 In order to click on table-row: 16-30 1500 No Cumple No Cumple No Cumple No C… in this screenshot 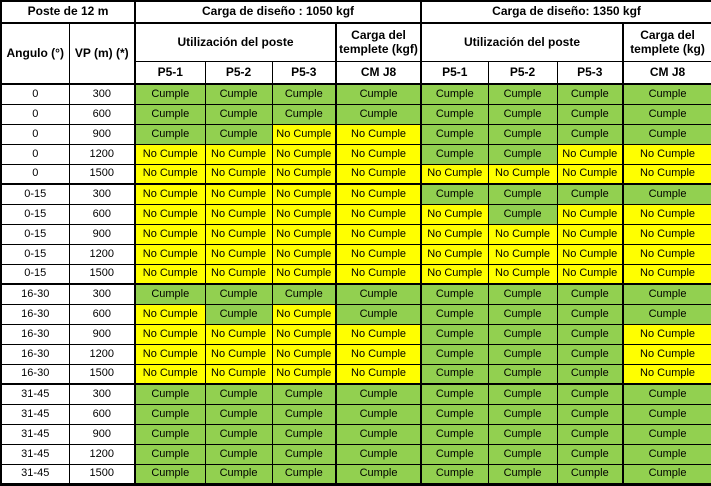, I will do `click(355, 374)`.